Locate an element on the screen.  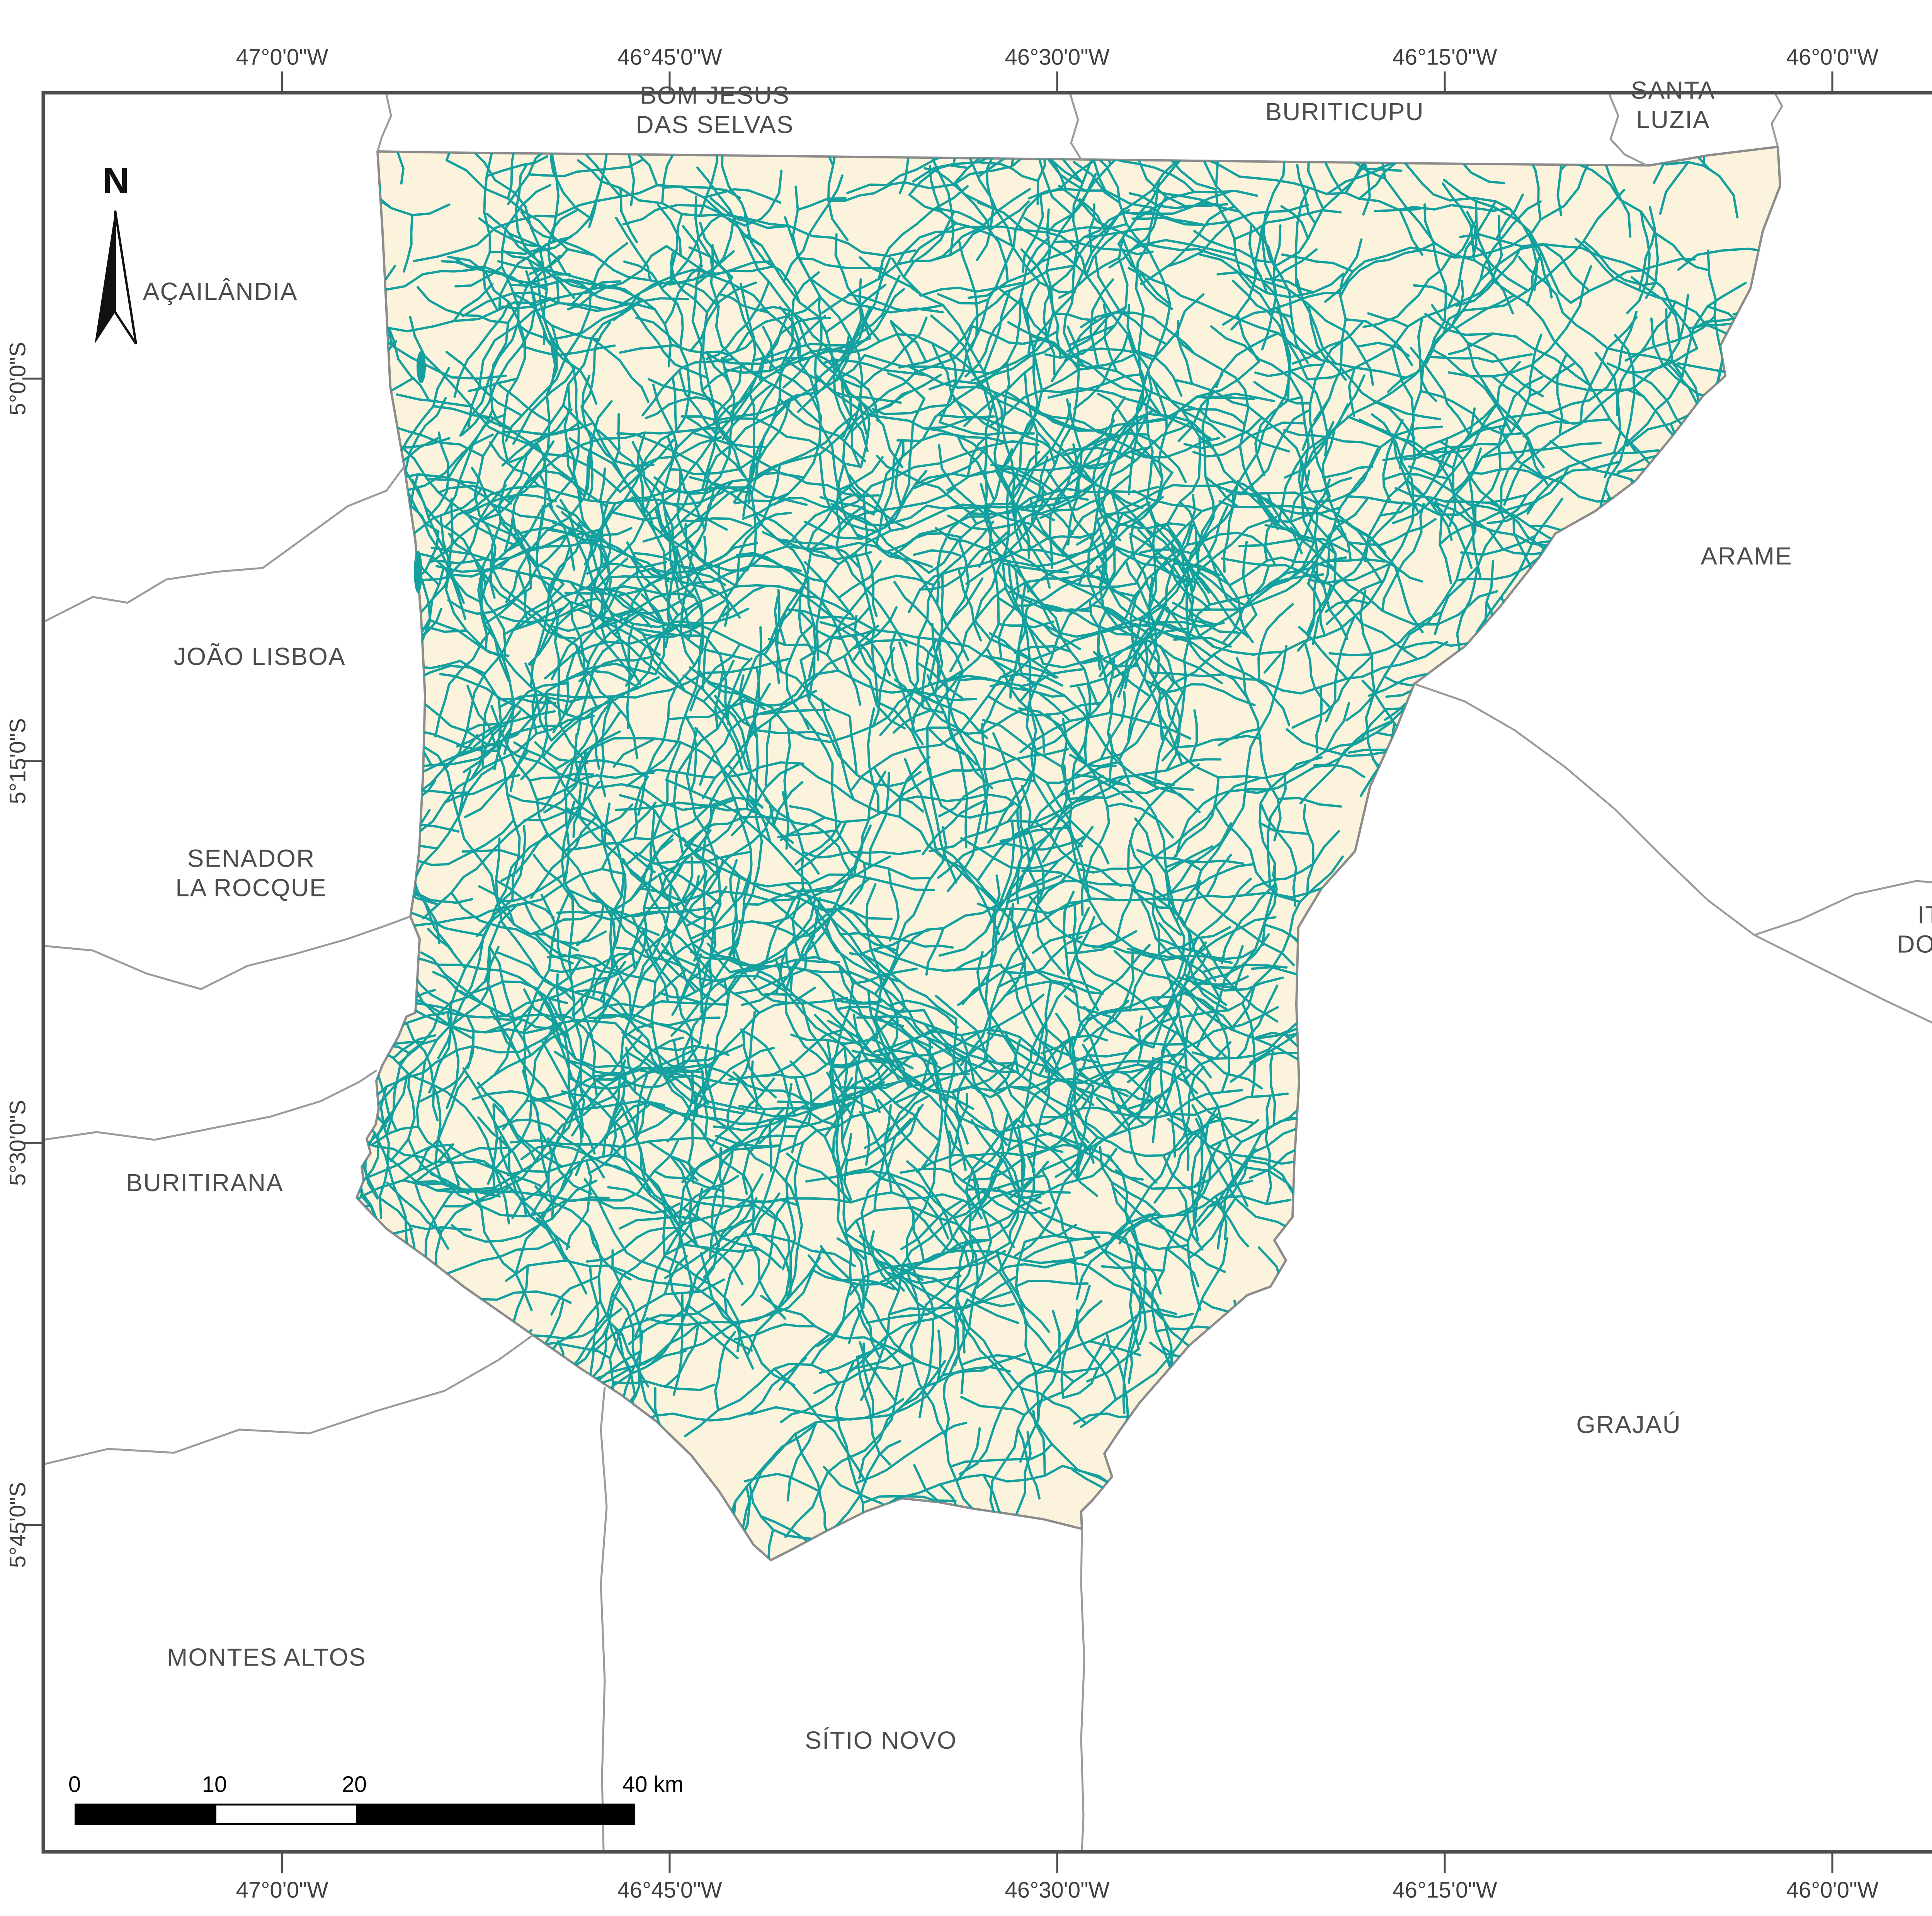
scale-bar-label: 10 is located at coordinates (214, 1784).